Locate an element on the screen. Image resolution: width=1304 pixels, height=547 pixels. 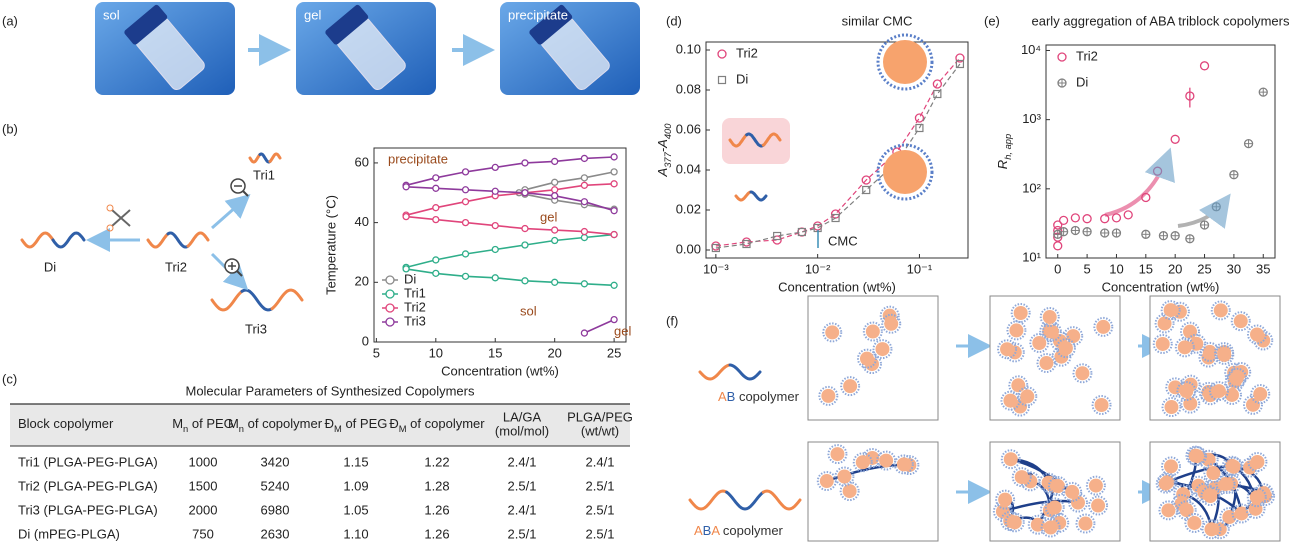
y-axis-label-part: h, app is located at coordinates (1008, 147).